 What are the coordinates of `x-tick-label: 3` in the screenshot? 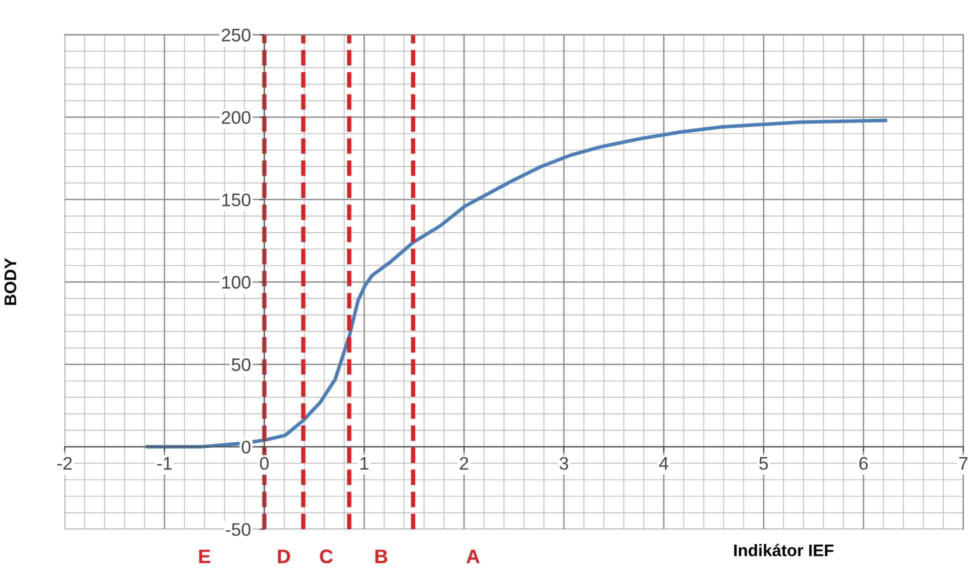 It's located at (564, 463).